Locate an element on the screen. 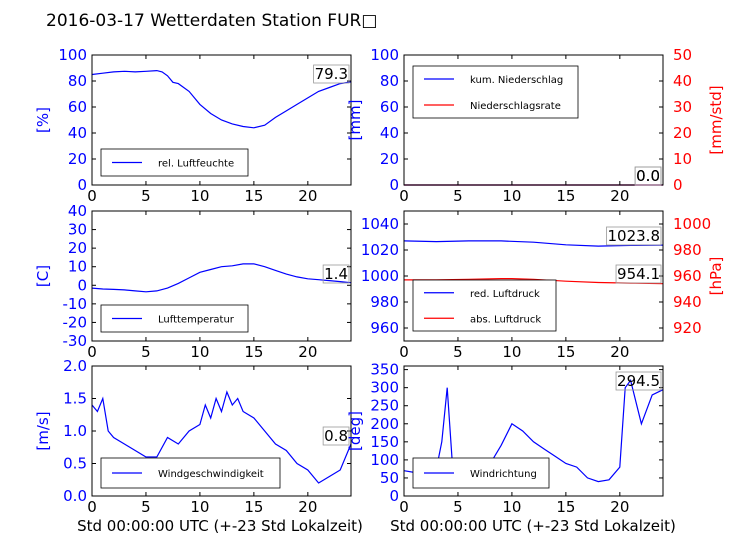 The width and height of the screenshot is (736, 552). last-value-label: 79.3 is located at coordinates (331, 74).